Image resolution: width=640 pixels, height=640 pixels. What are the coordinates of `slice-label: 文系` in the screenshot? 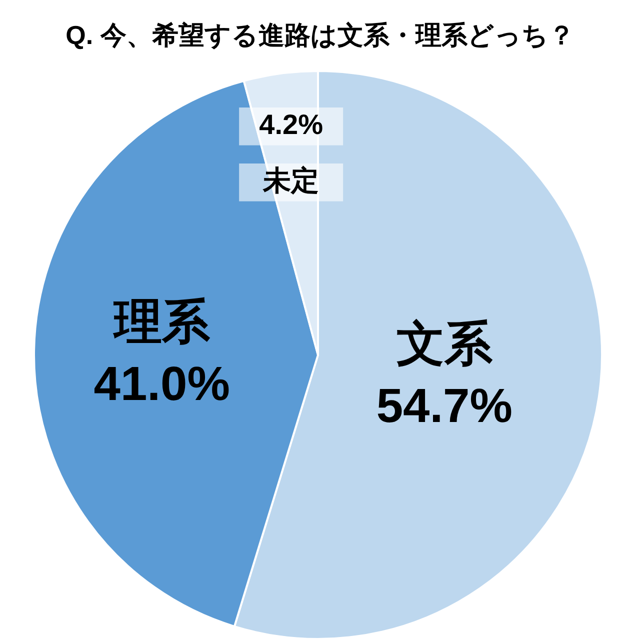 It's located at (445, 344).